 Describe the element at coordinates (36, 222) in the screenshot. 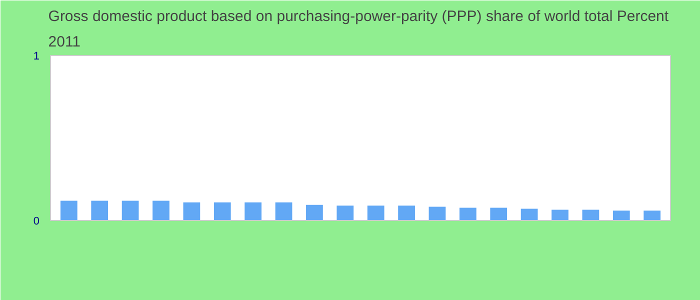

I see `y-tick-label: 0` at that location.